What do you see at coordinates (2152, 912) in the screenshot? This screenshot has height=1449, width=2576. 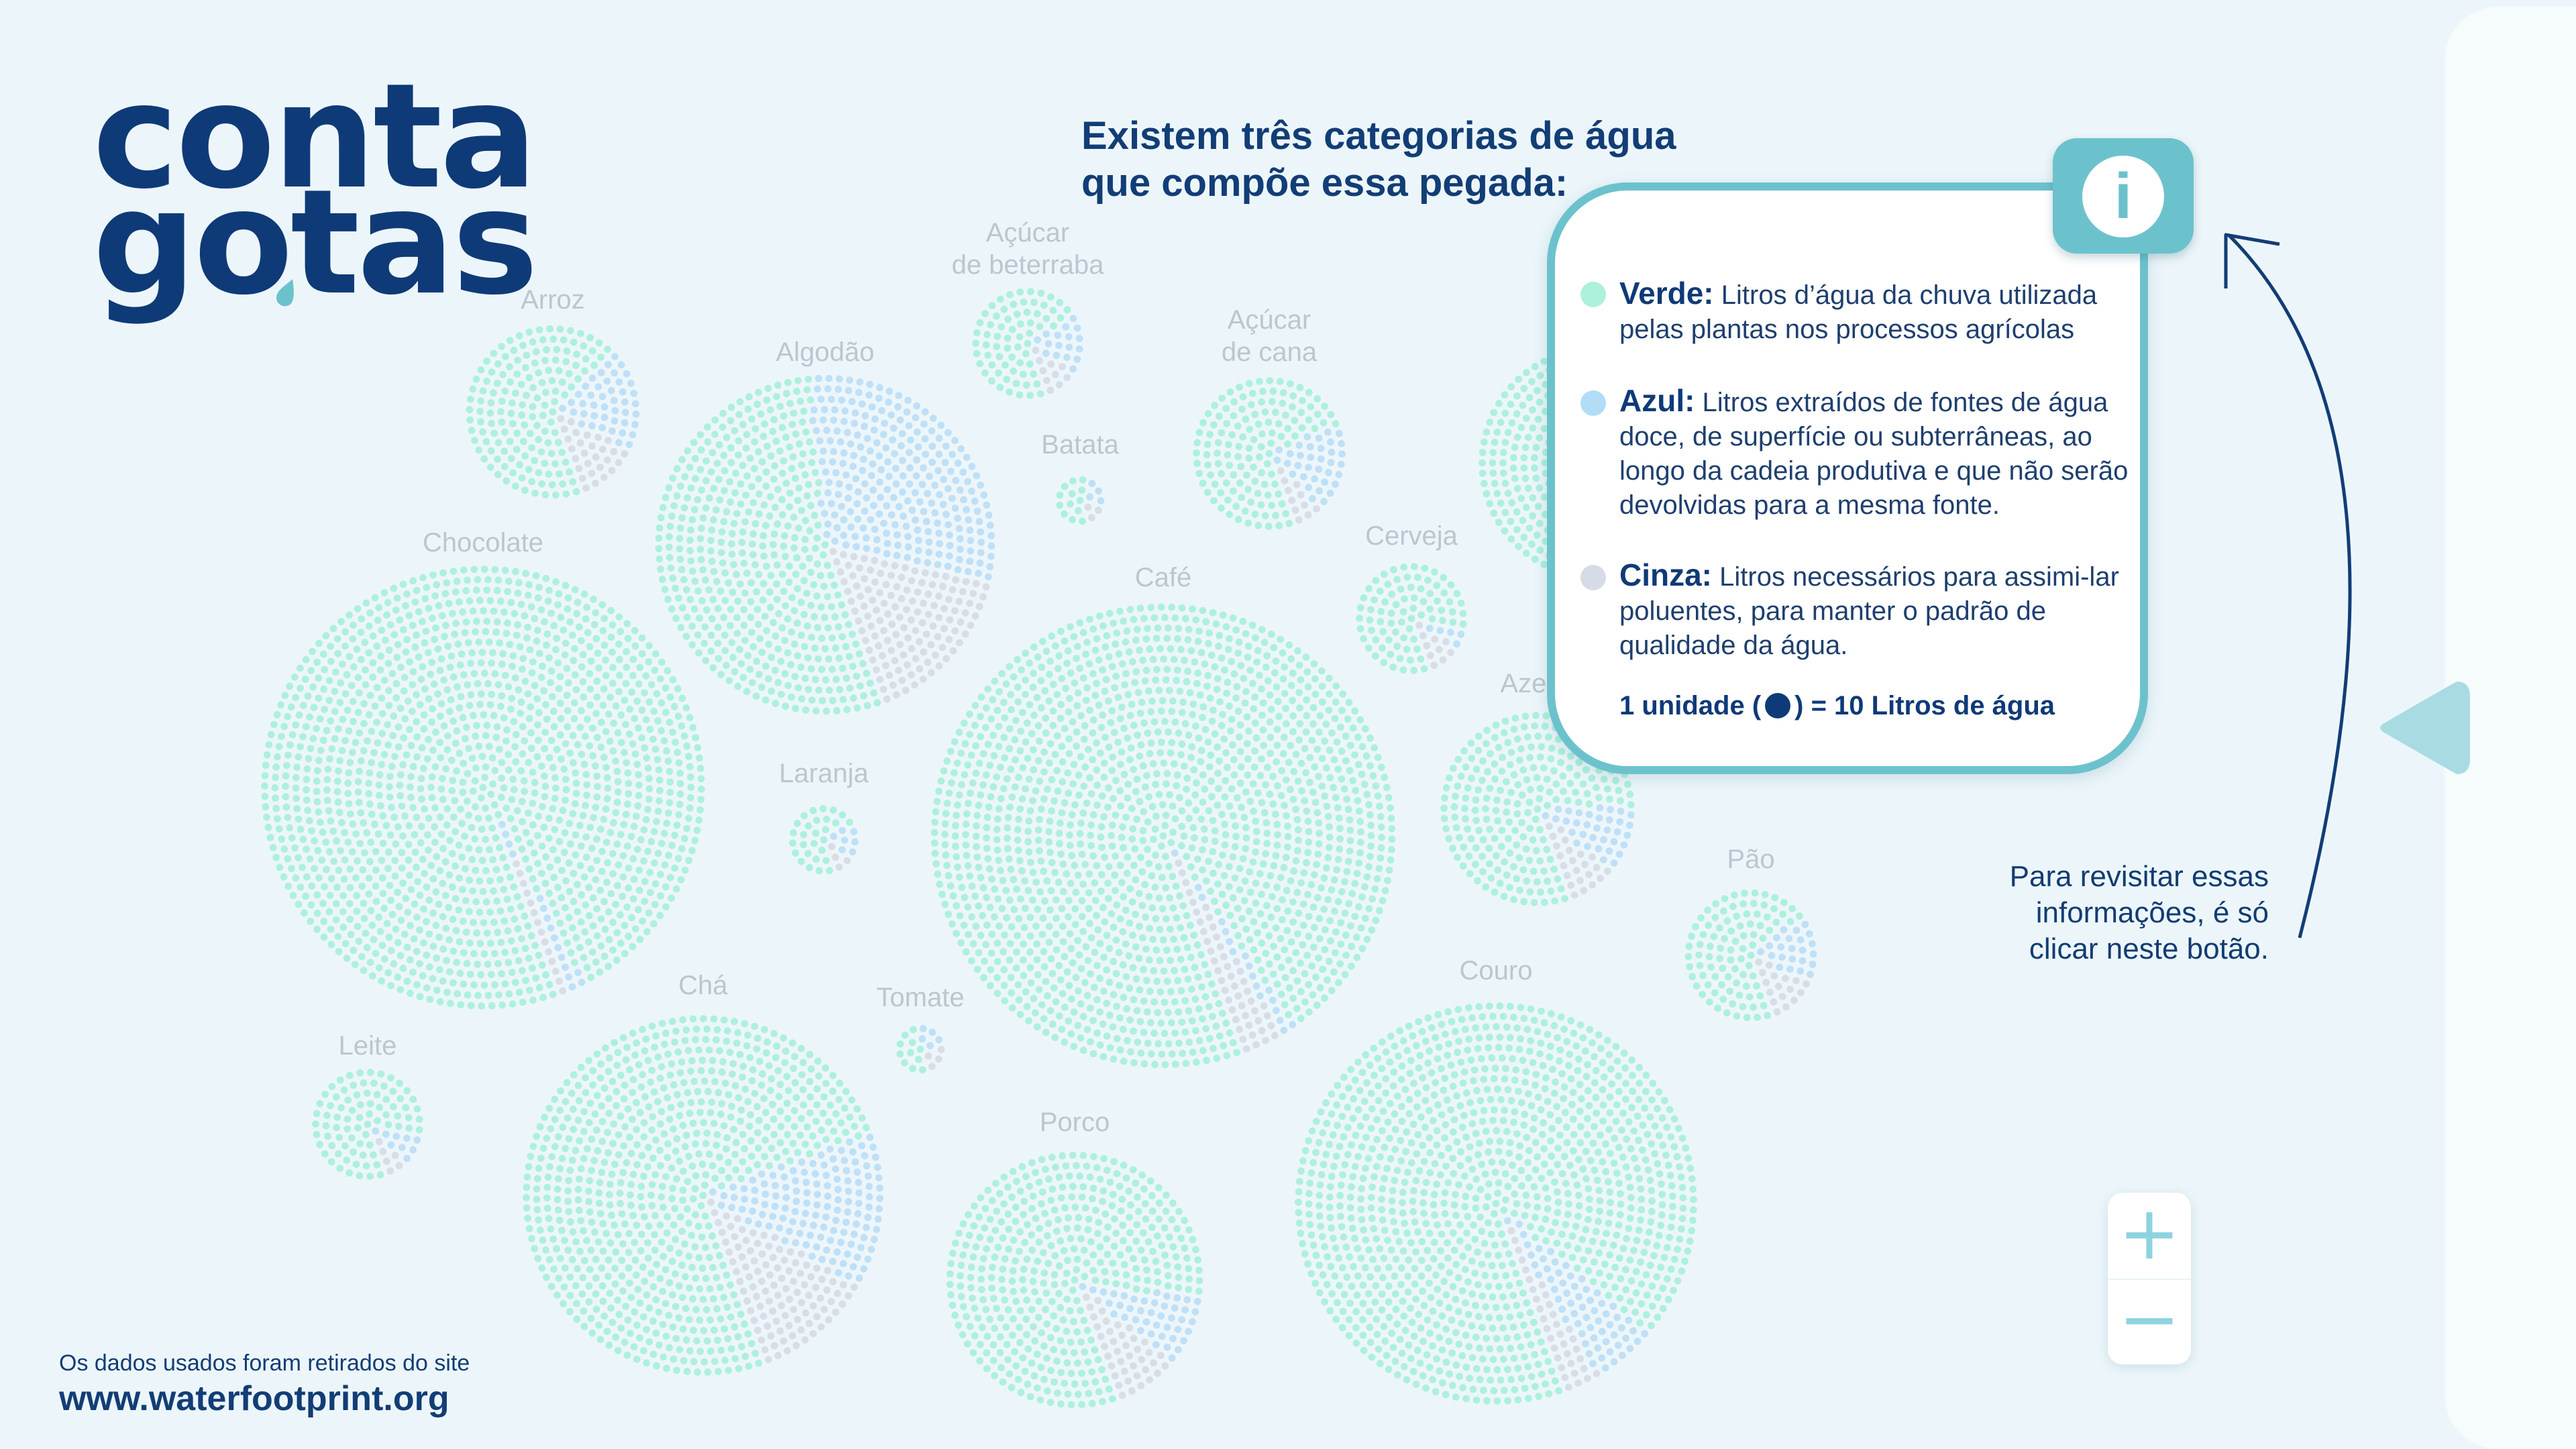 I see `info-hint-line-2: informações, é só` at bounding box center [2152, 912].